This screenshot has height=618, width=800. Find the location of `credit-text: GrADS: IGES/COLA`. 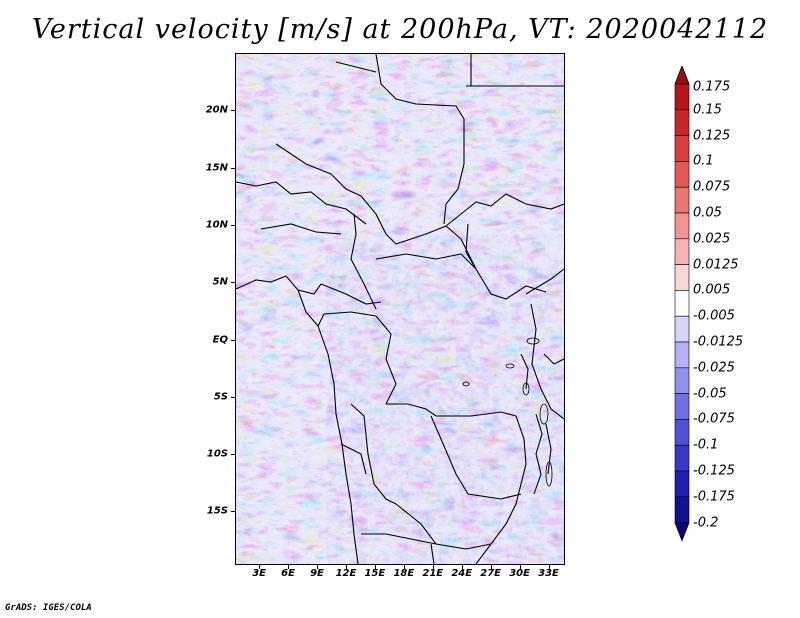

credit-text: GrADS: IGES/COLA is located at coordinates (48, 608).